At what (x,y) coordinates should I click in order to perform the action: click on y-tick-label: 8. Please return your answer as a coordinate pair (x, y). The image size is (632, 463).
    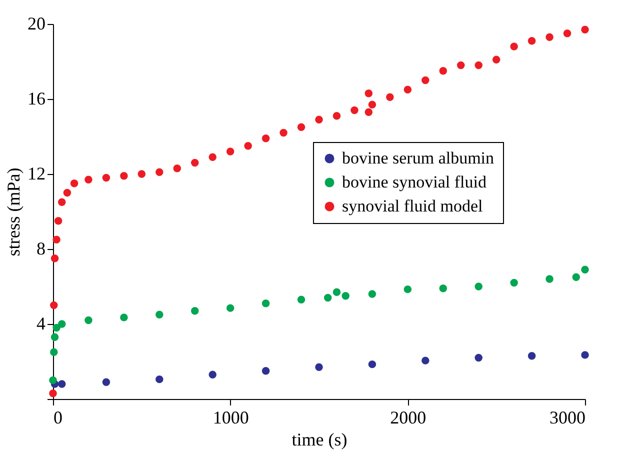
    Looking at the image, I should click on (41, 248).